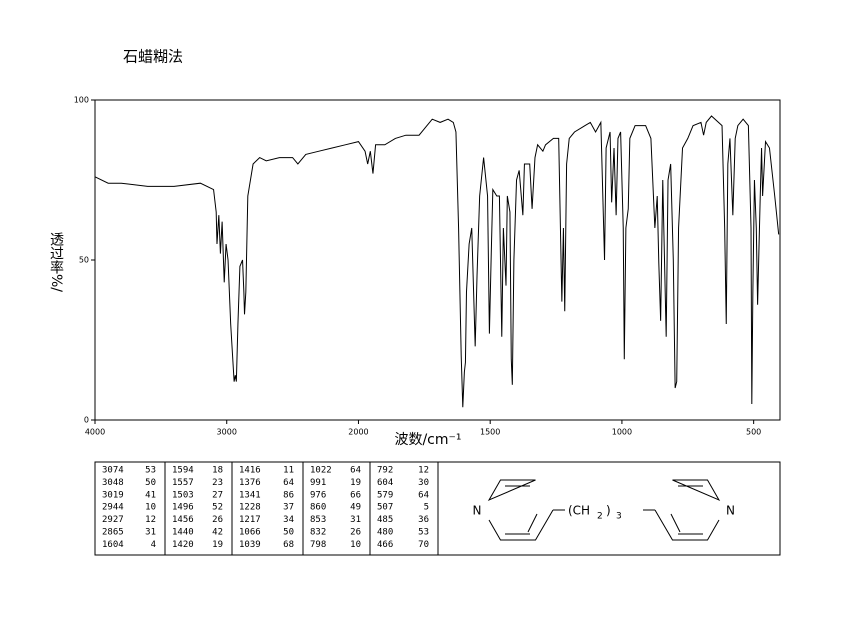  Describe the element at coordinates (95, 432) in the screenshot. I see `x-tick-label: 4000` at that location.